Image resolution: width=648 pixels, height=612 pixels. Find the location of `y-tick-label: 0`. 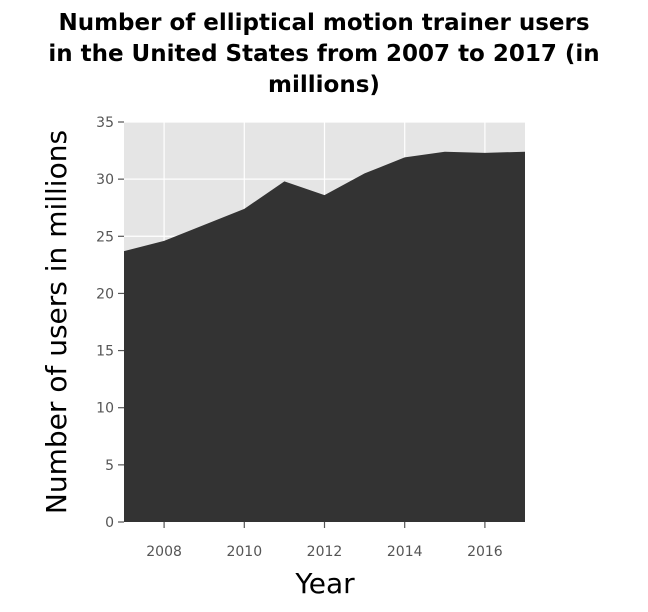

y-tick-label: 0 is located at coordinates (109, 523).